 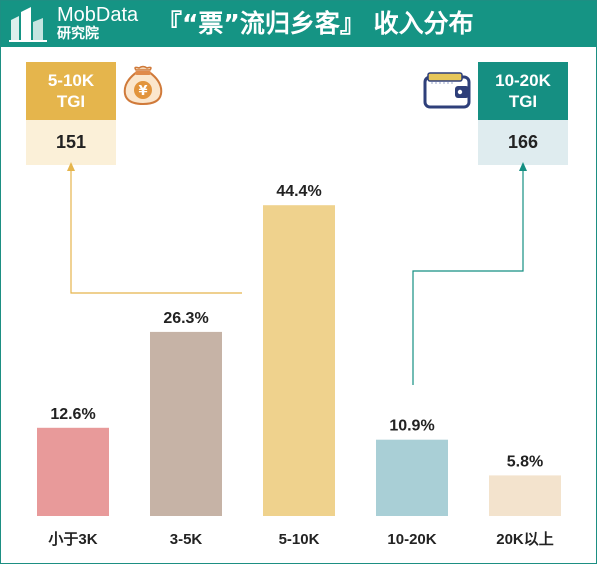 I want to click on bar-value-label: 5.8%, so click(x=525, y=461).